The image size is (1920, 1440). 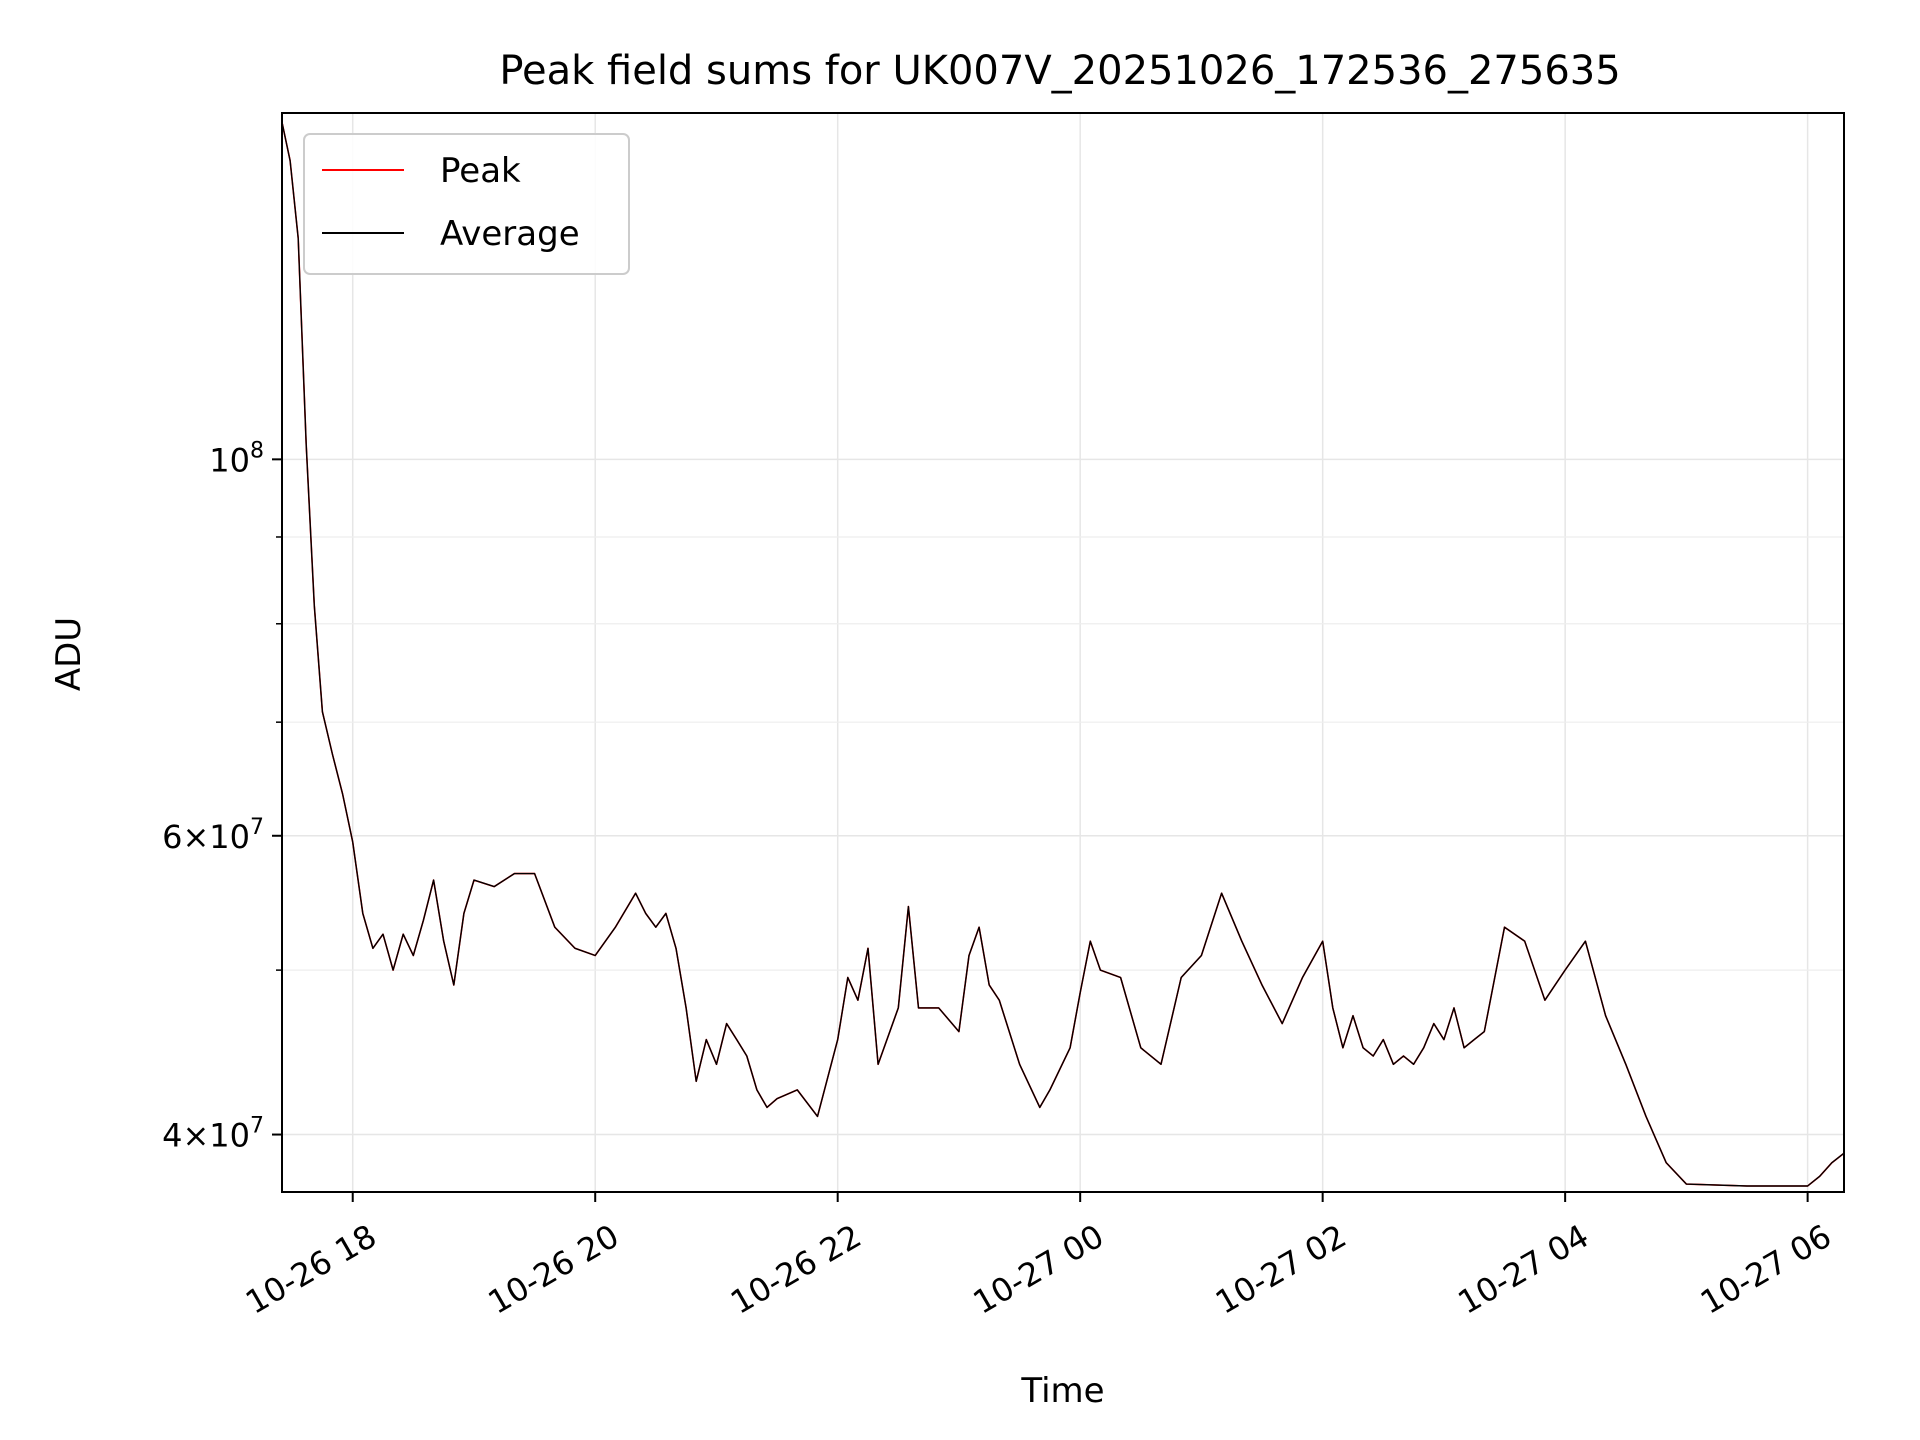 I want to click on y-tick-label: 6×107, so click(x=213, y=835).